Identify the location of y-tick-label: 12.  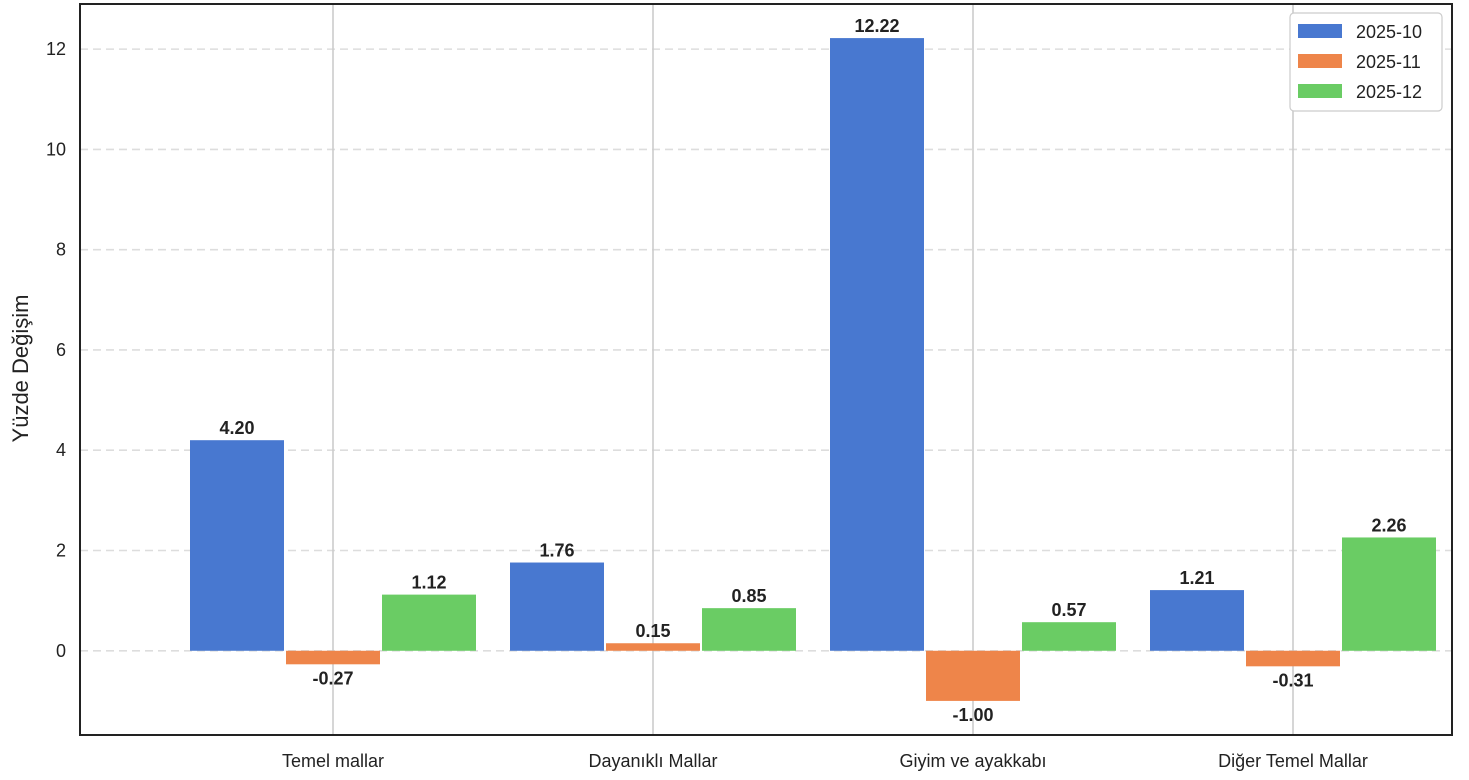
(56, 49).